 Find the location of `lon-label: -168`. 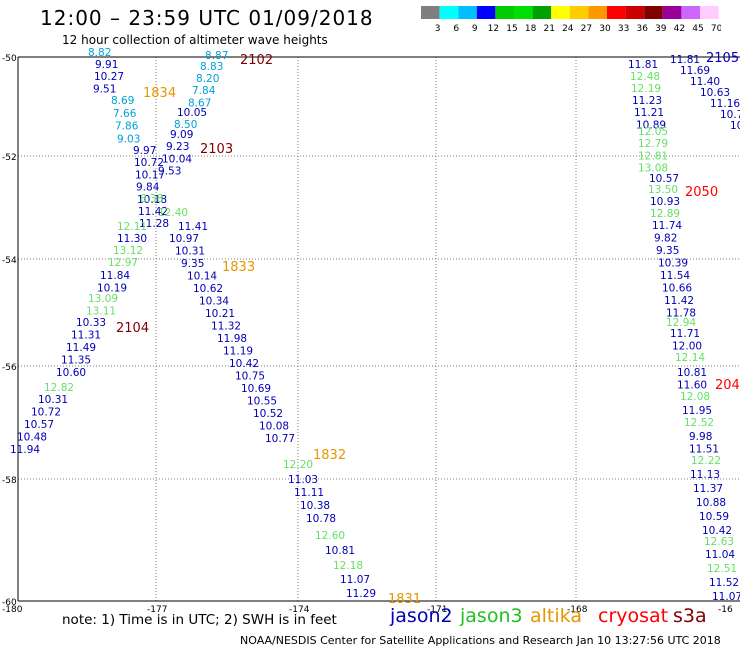

lon-label: -168 is located at coordinates (577, 610).